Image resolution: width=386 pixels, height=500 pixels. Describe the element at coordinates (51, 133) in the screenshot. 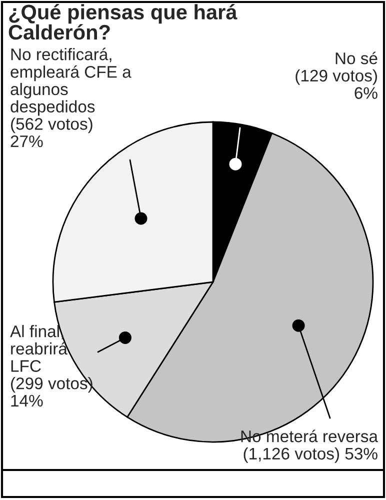

I see `data-label: (562 votos) 27%` at that location.